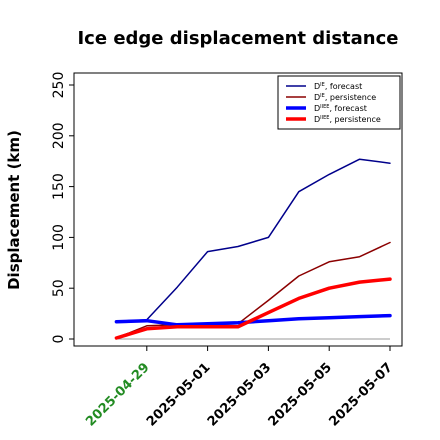  What do you see at coordinates (59, 237) in the screenshot?
I see `y-tick-label: 100` at bounding box center [59, 237].